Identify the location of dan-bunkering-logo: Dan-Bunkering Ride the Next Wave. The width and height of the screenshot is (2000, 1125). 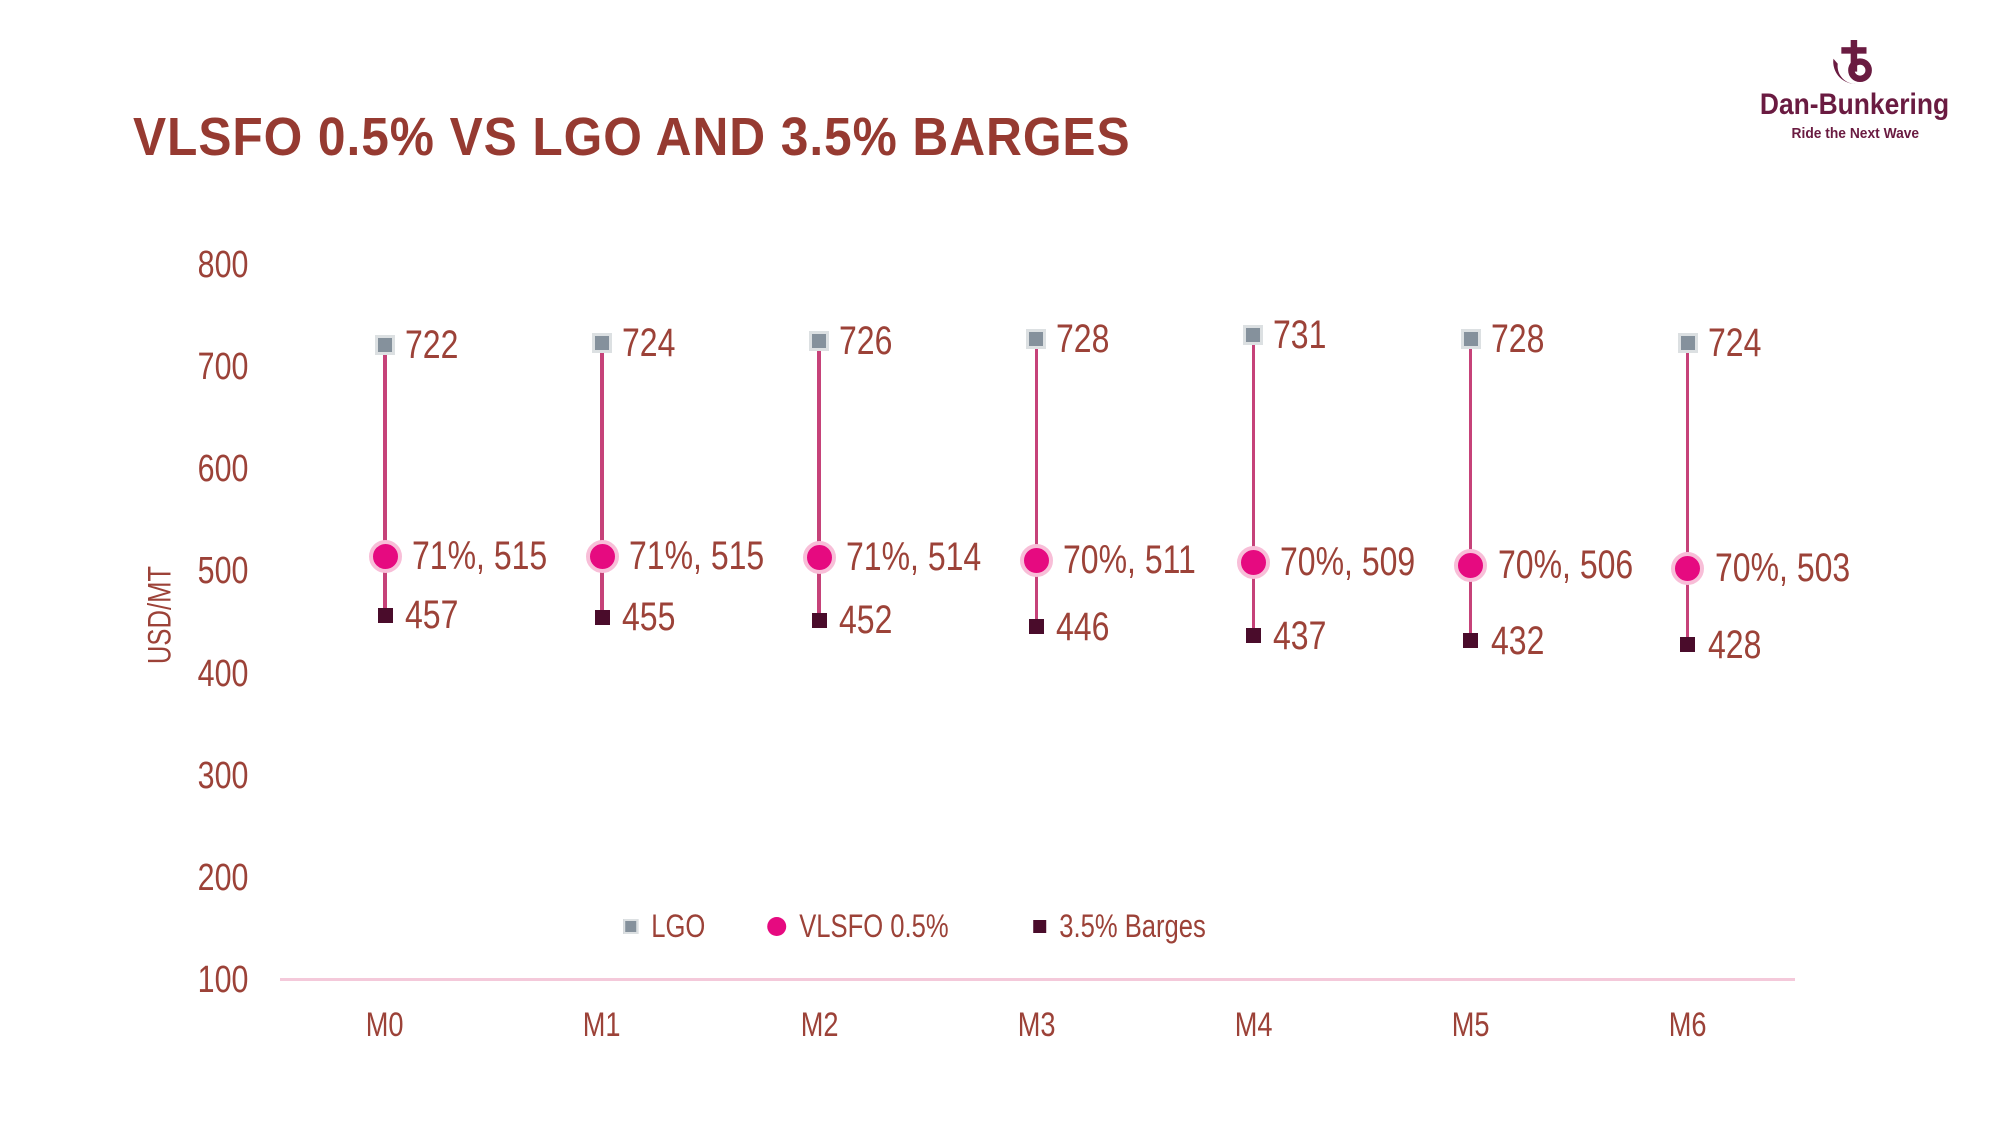
(1855, 91).